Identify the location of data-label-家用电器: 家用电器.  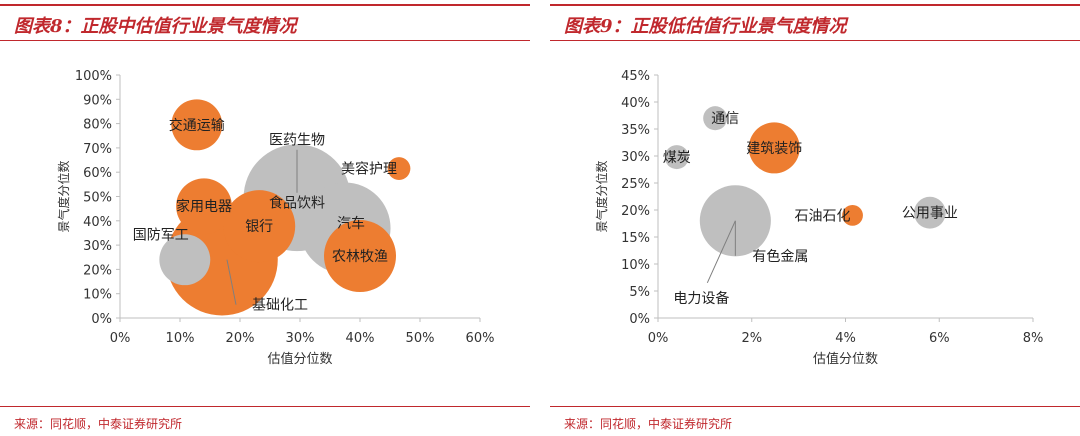
(204, 206).